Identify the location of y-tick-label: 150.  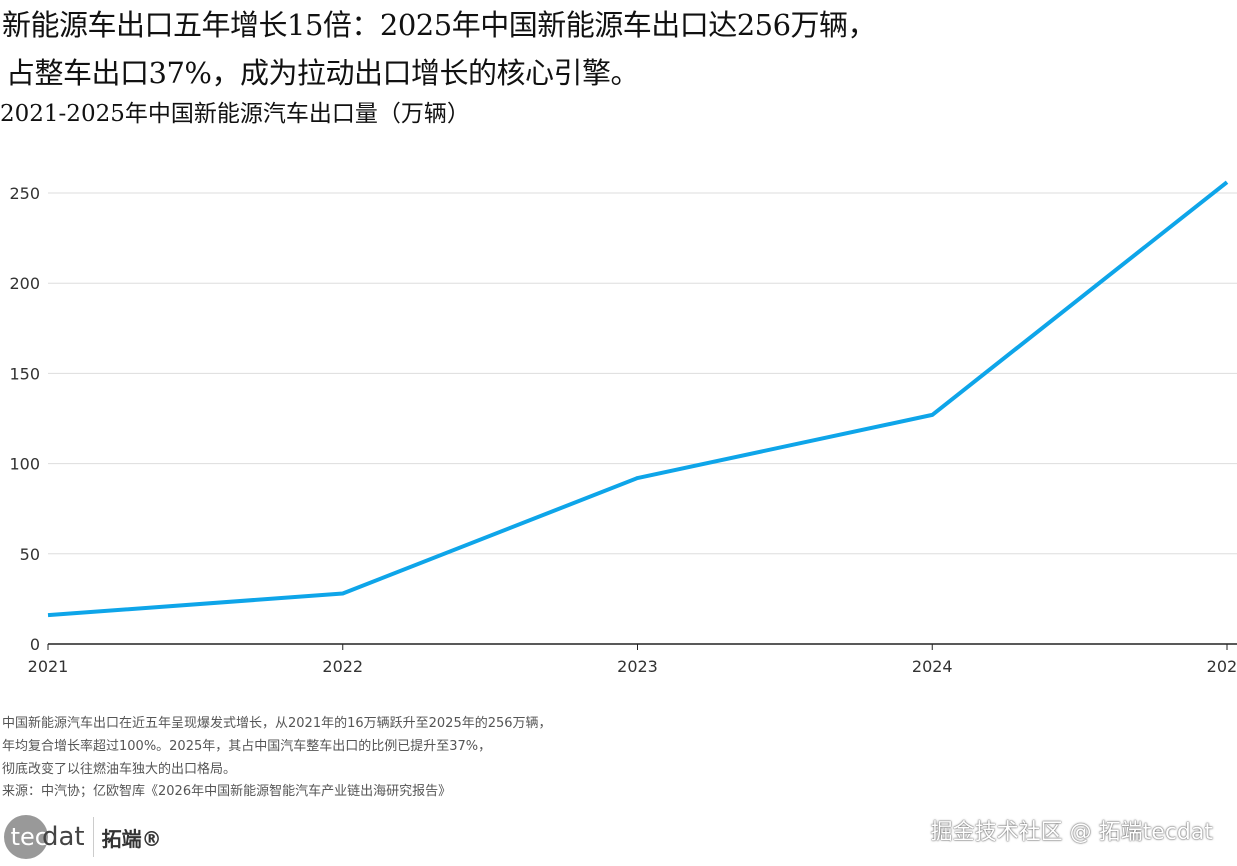
(24, 373).